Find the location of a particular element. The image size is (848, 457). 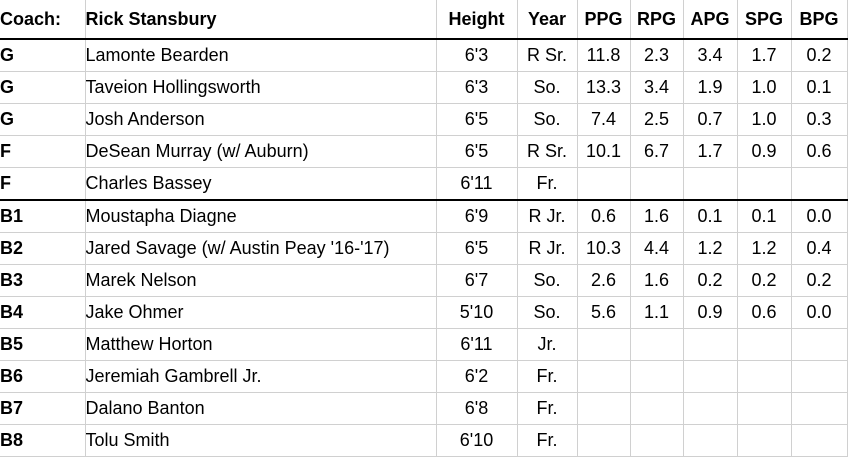

bpg-cell: 0.1 is located at coordinates (819, 87).